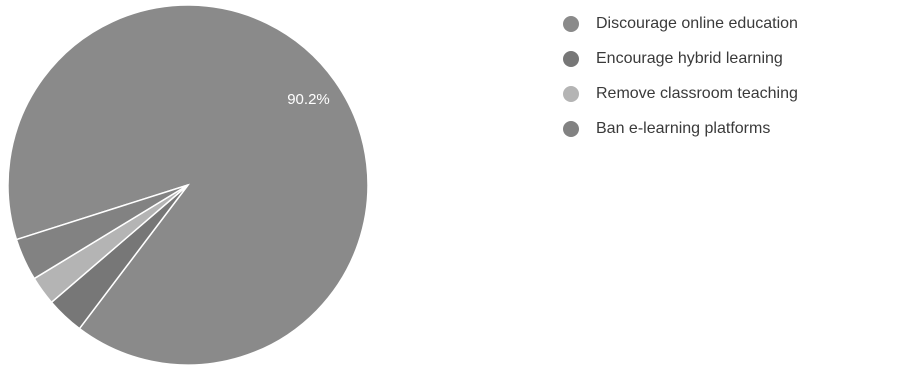 Image resolution: width=905 pixels, height=370 pixels. I want to click on legend-label-3: Remove classroom teaching, so click(697, 93).